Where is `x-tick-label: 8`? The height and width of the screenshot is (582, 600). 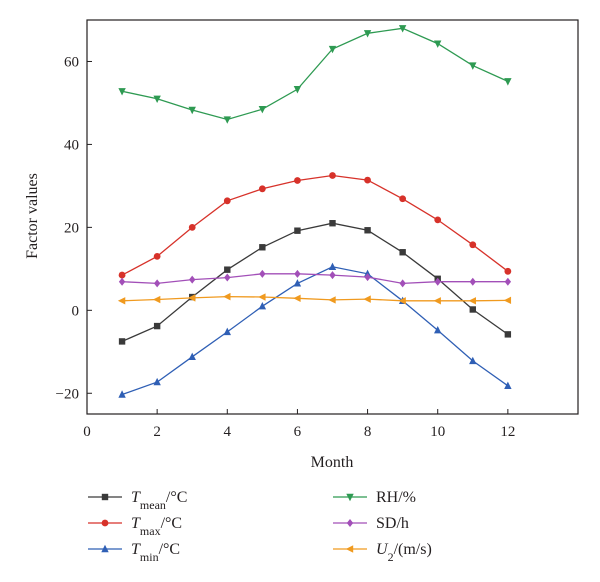 x-tick-label: 8 is located at coordinates (368, 432).